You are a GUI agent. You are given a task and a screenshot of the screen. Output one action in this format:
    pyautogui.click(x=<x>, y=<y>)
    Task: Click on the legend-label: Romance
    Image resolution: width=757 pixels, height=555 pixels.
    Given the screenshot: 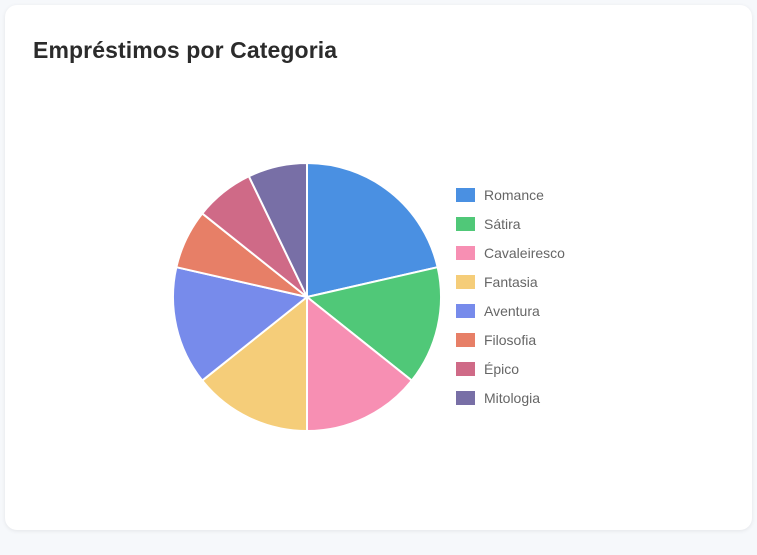 What is the action you would take?
    pyautogui.click(x=514, y=195)
    